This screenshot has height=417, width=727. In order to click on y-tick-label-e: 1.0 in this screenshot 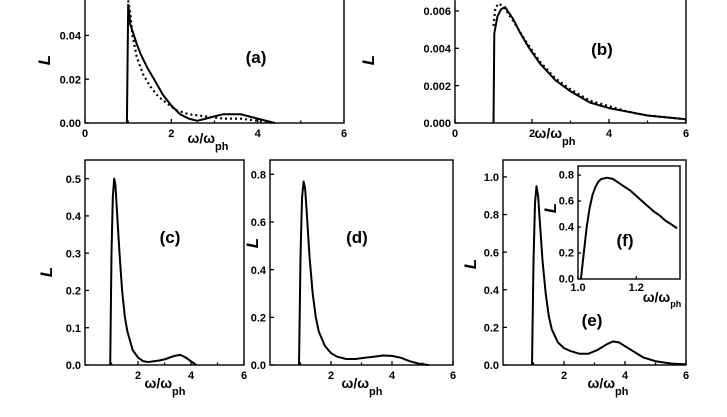, I will do `click(491, 178)`.